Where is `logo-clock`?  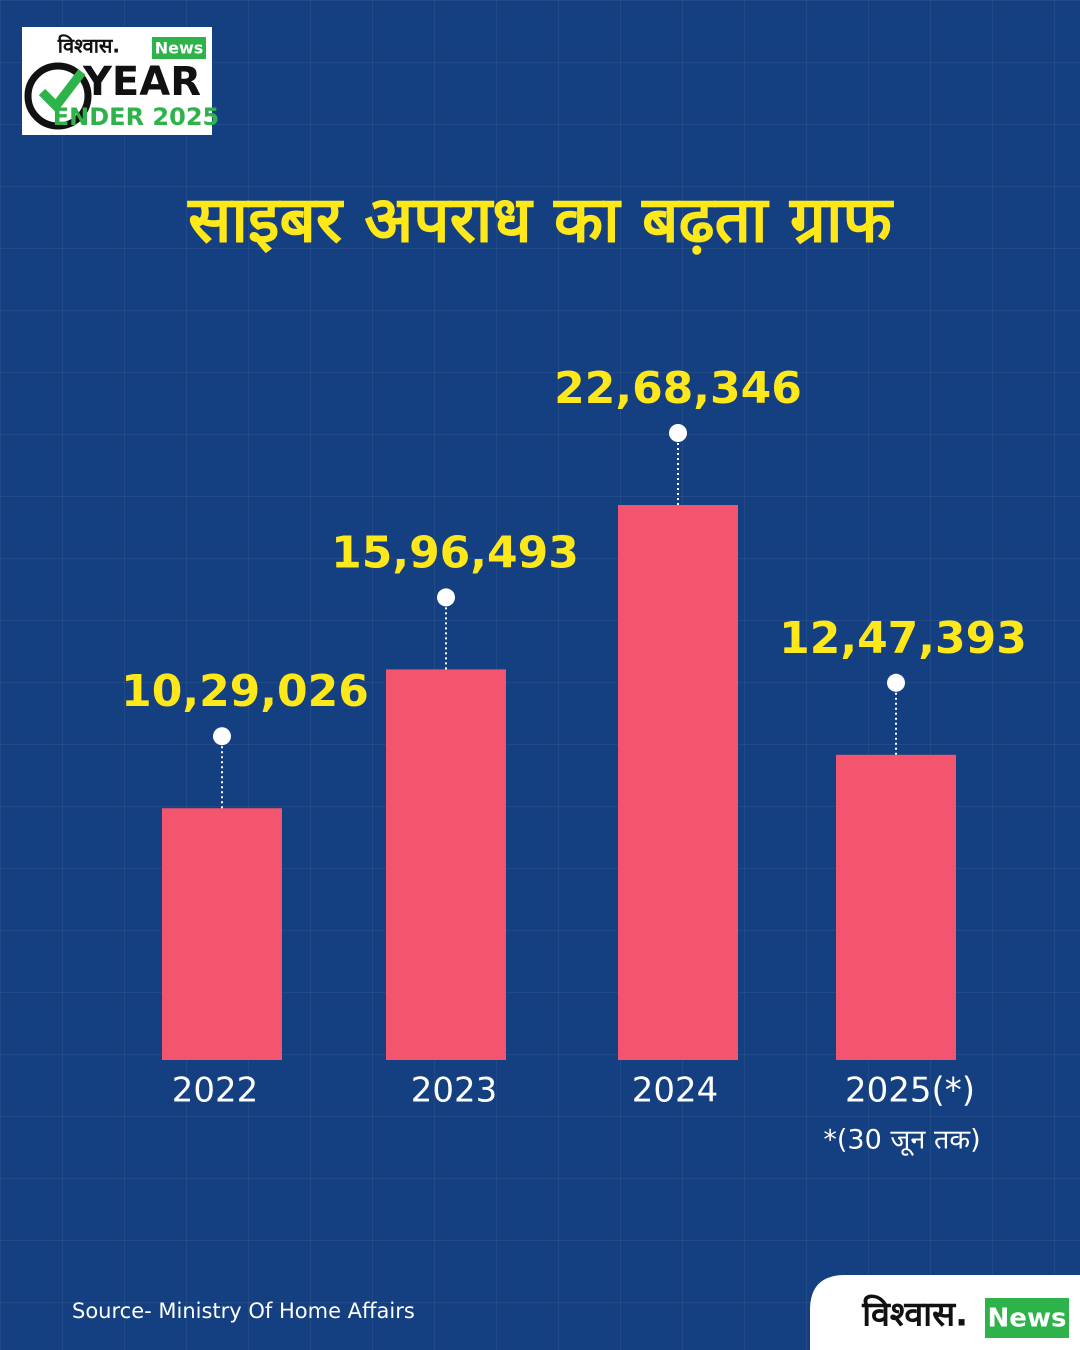 logo-clock is located at coordinates (58, 96).